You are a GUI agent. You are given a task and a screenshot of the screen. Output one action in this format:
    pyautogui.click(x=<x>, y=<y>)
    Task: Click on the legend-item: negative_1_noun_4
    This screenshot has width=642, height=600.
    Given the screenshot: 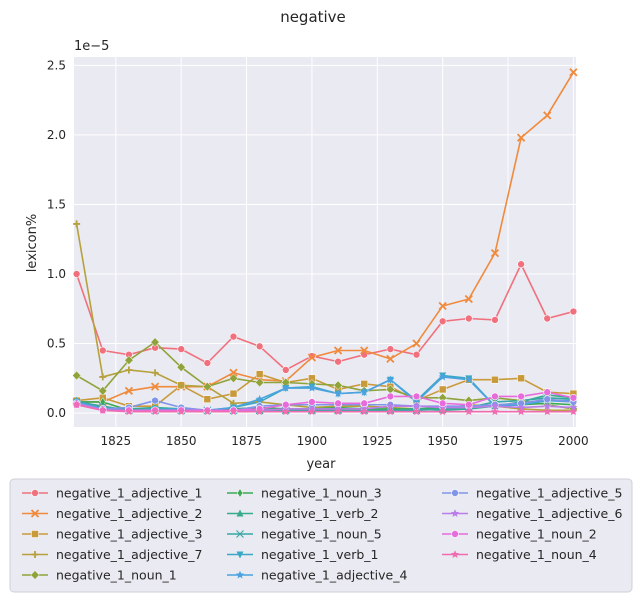 What is the action you would take?
    pyautogui.click(x=519, y=554)
    